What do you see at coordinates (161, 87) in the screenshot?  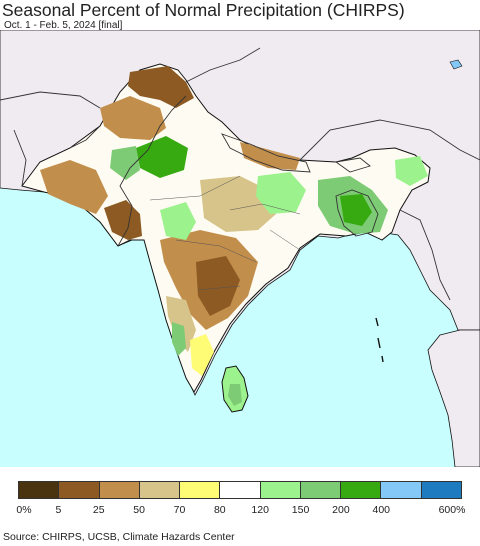 I see `dry-kashmir` at bounding box center [161, 87].